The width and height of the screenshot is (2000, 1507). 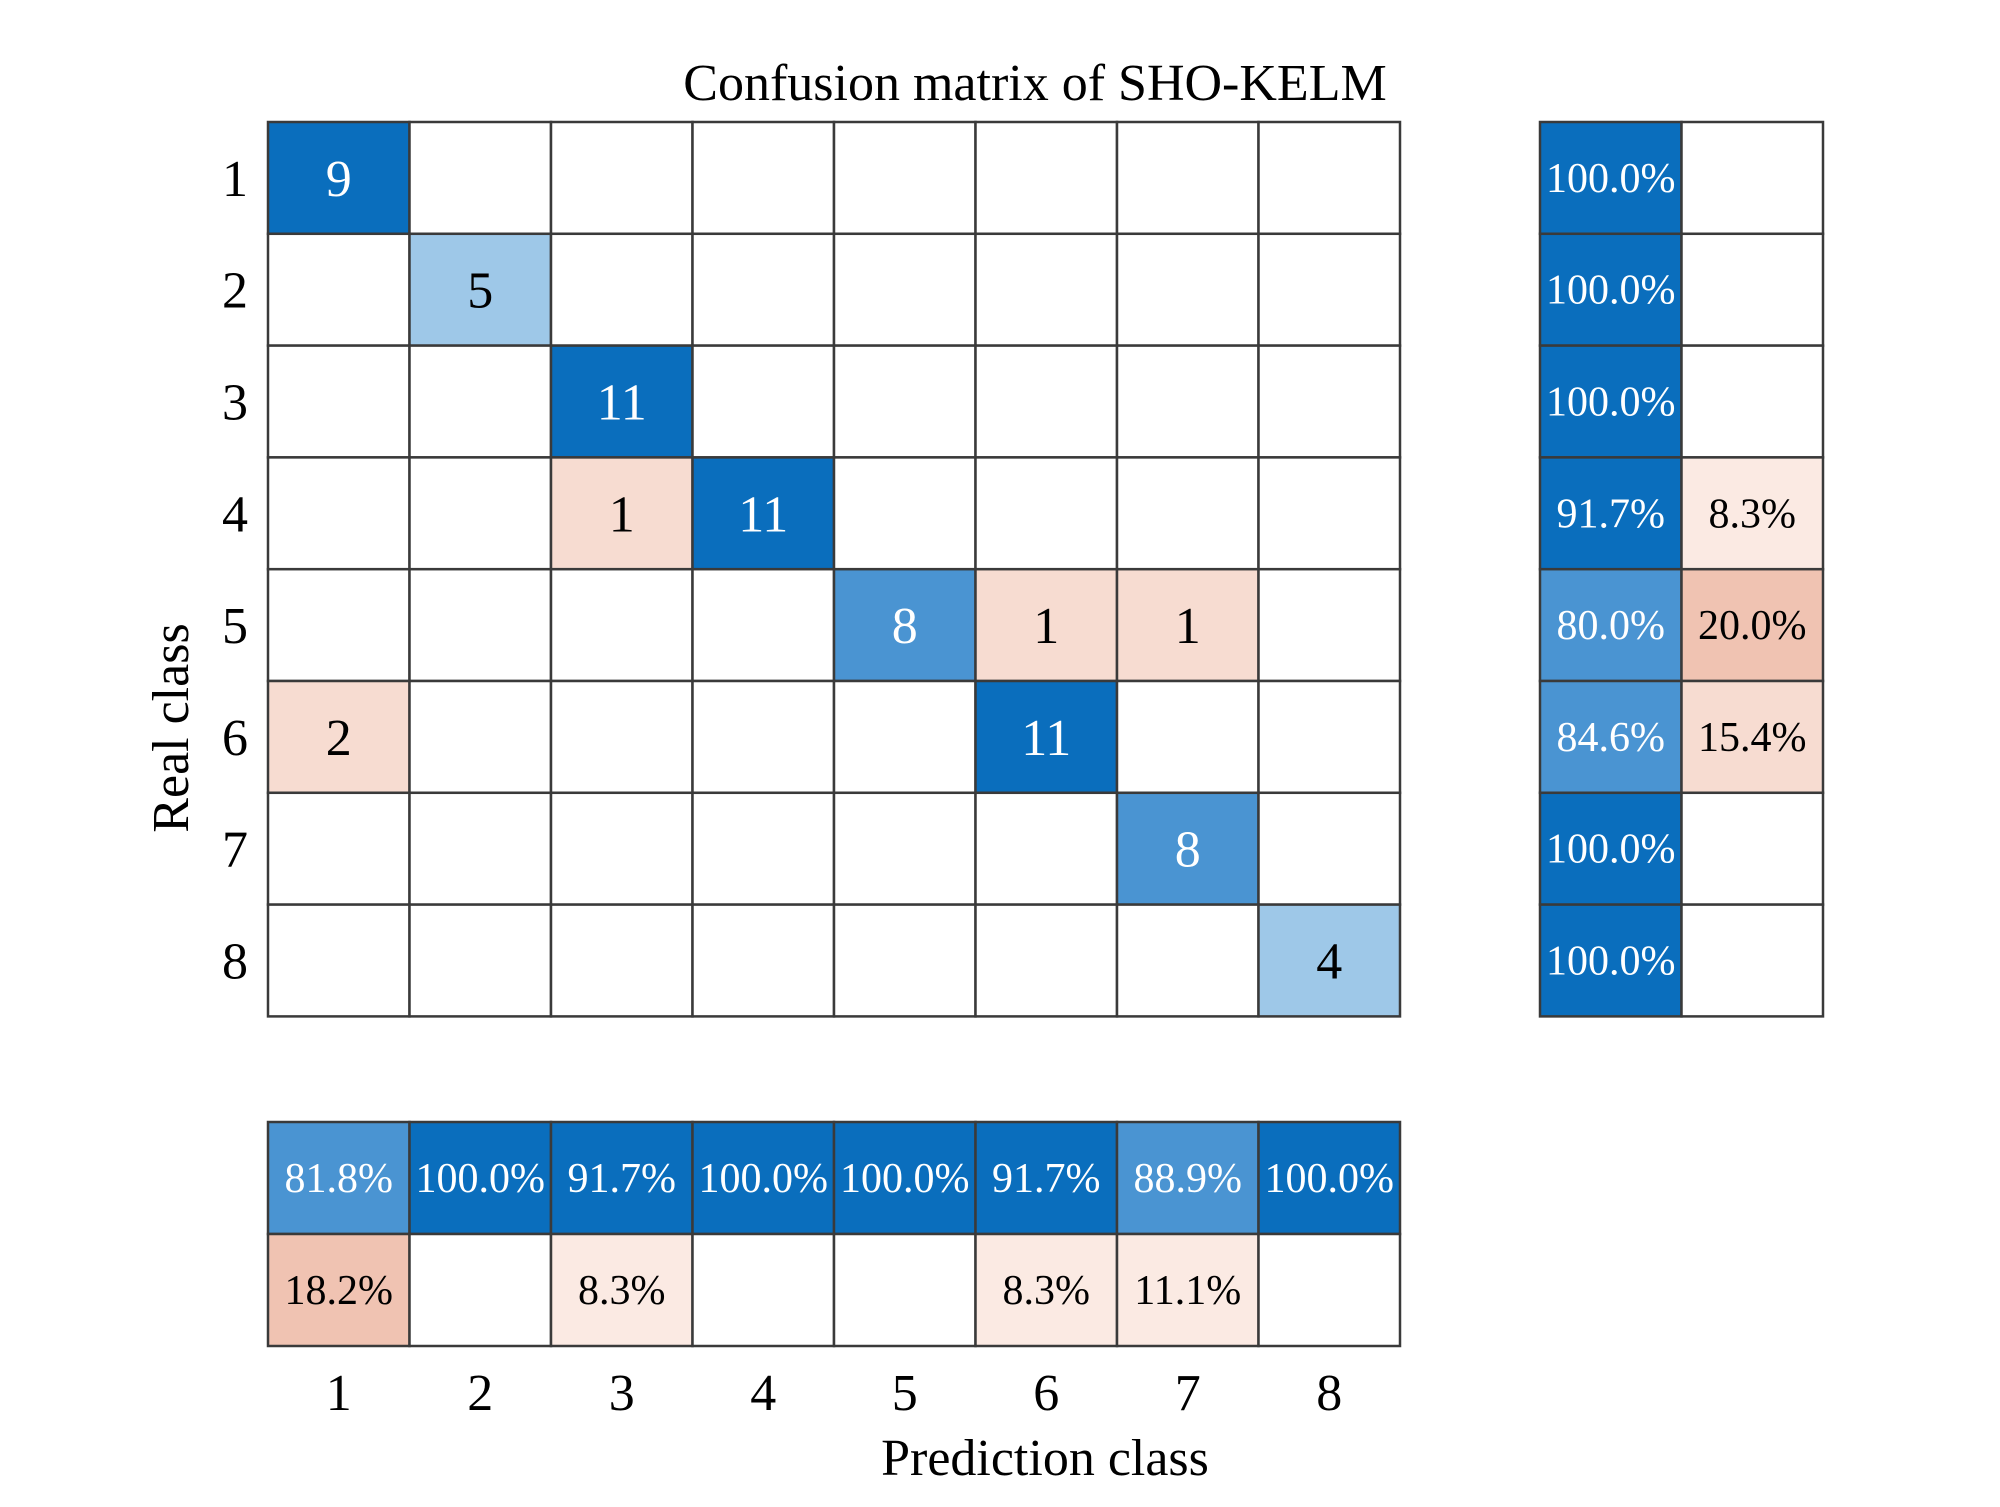 What do you see at coordinates (235, 962) in the screenshot?
I see `real-class-tick-8: 8` at bounding box center [235, 962].